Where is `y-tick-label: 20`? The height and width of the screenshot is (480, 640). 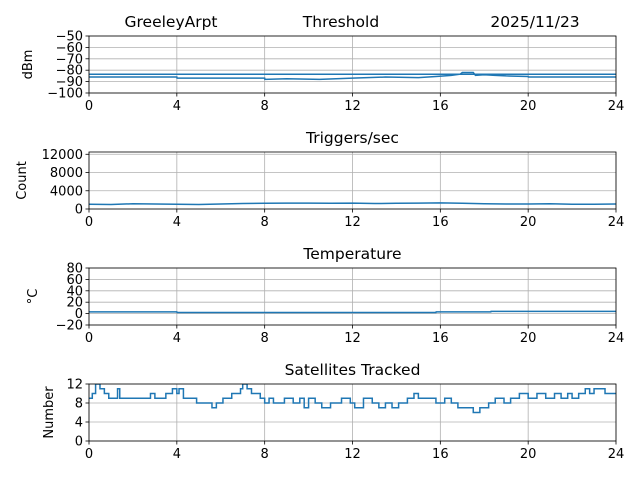
y-tick-label: 20 is located at coordinates (74, 303).